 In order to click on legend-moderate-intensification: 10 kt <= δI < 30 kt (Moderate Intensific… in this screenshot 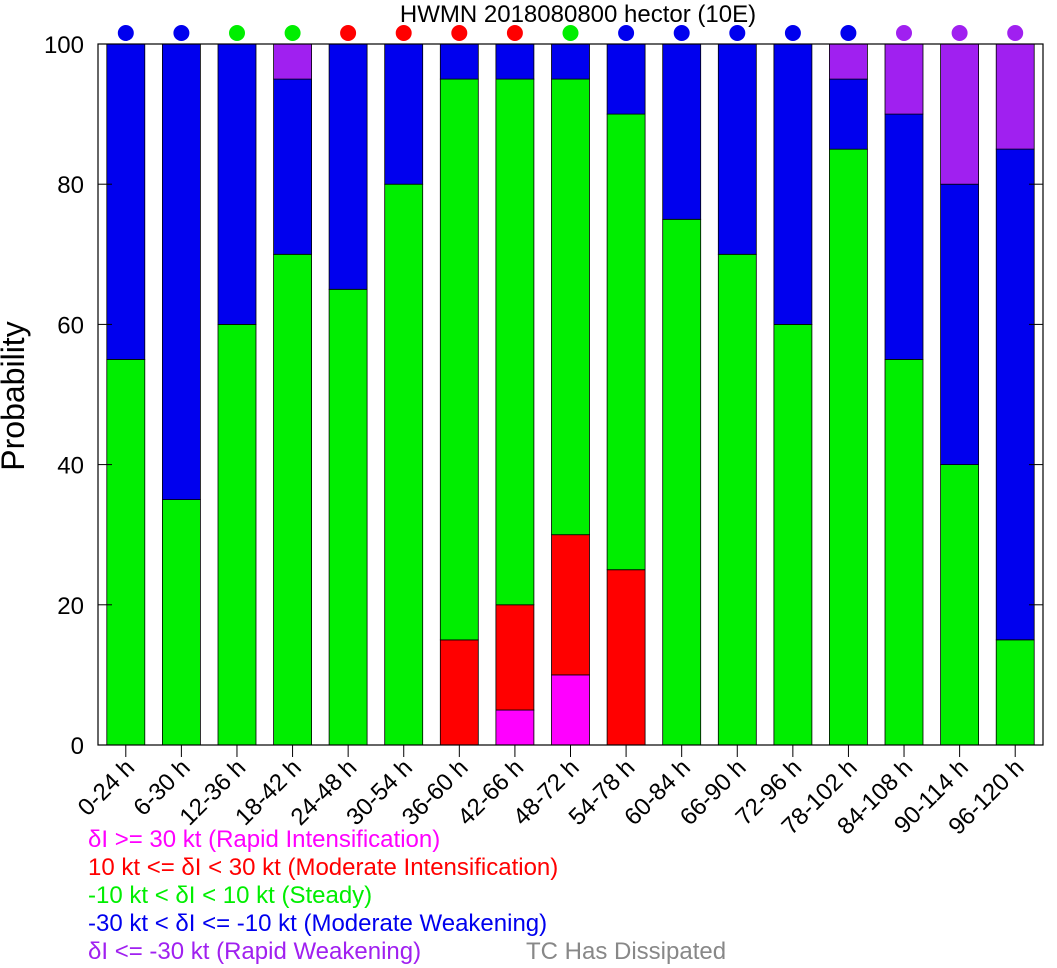, I will do `click(323, 867)`.